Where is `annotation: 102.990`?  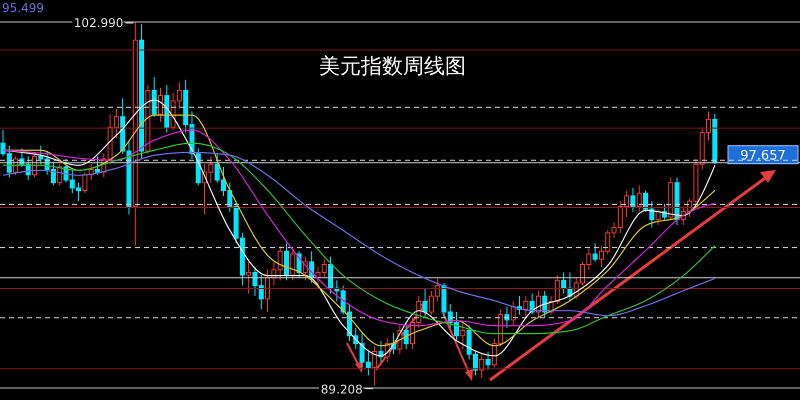 annotation: 102.990 is located at coordinates (99, 23).